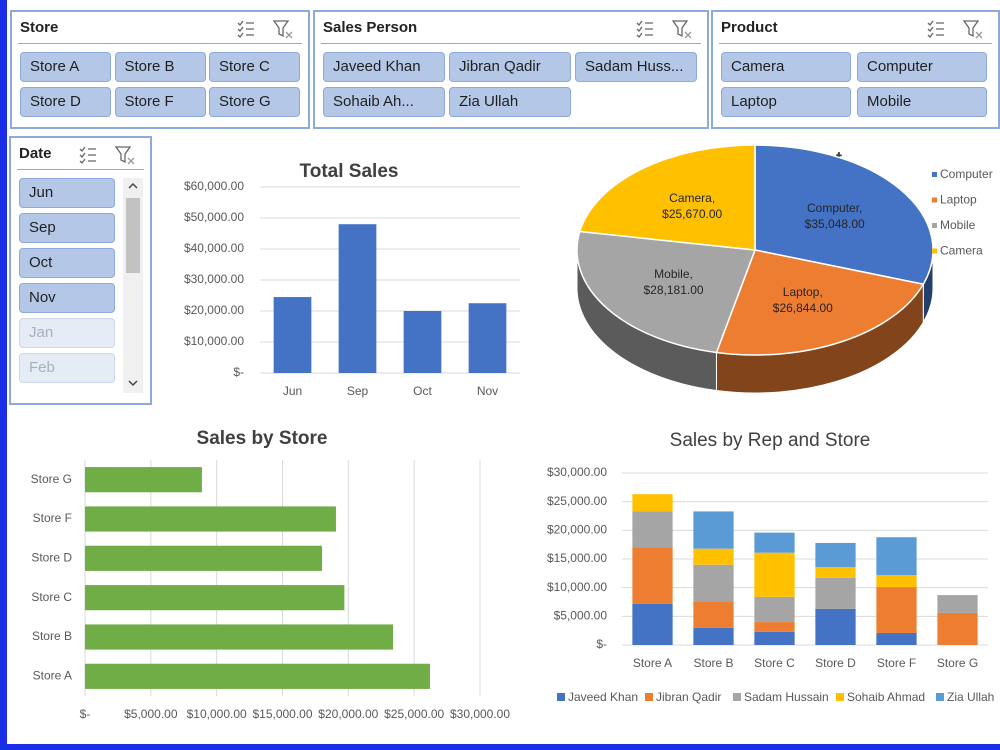  Describe the element at coordinates (692, 205) in the screenshot. I see `data-label: Camera, $25,670.00` at that location.